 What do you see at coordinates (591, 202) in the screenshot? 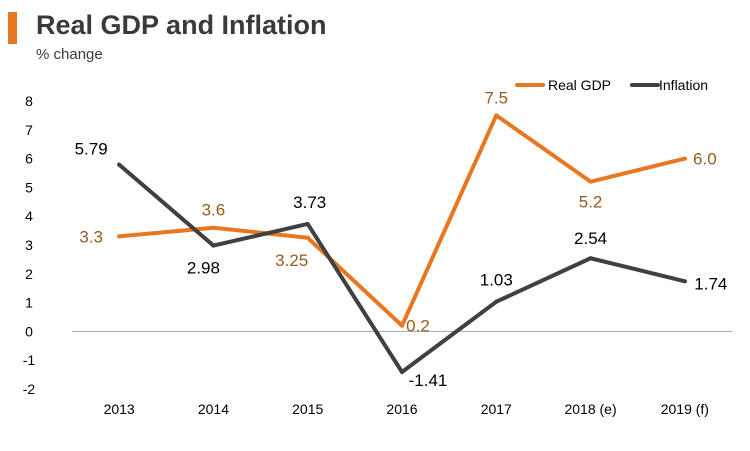
I see `data-label: 5.2` at bounding box center [591, 202].